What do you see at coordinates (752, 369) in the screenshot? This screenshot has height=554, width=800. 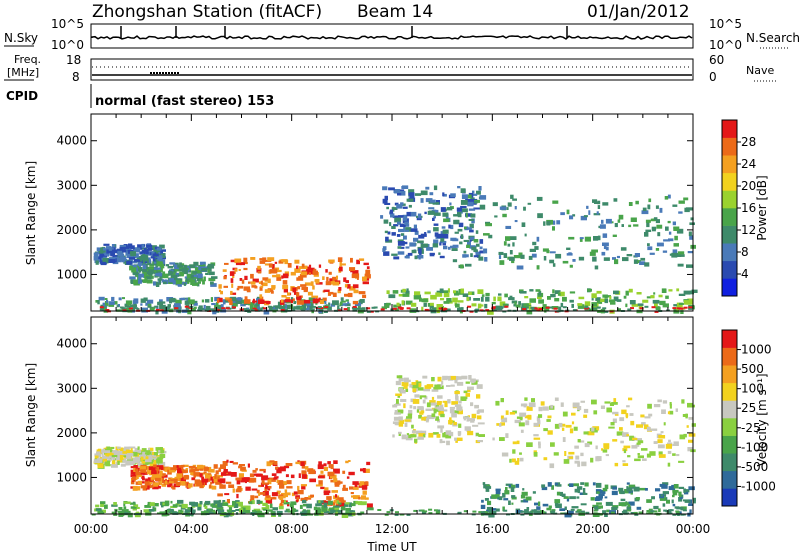 I see `colorbar-tick-label: 500` at bounding box center [752, 369].